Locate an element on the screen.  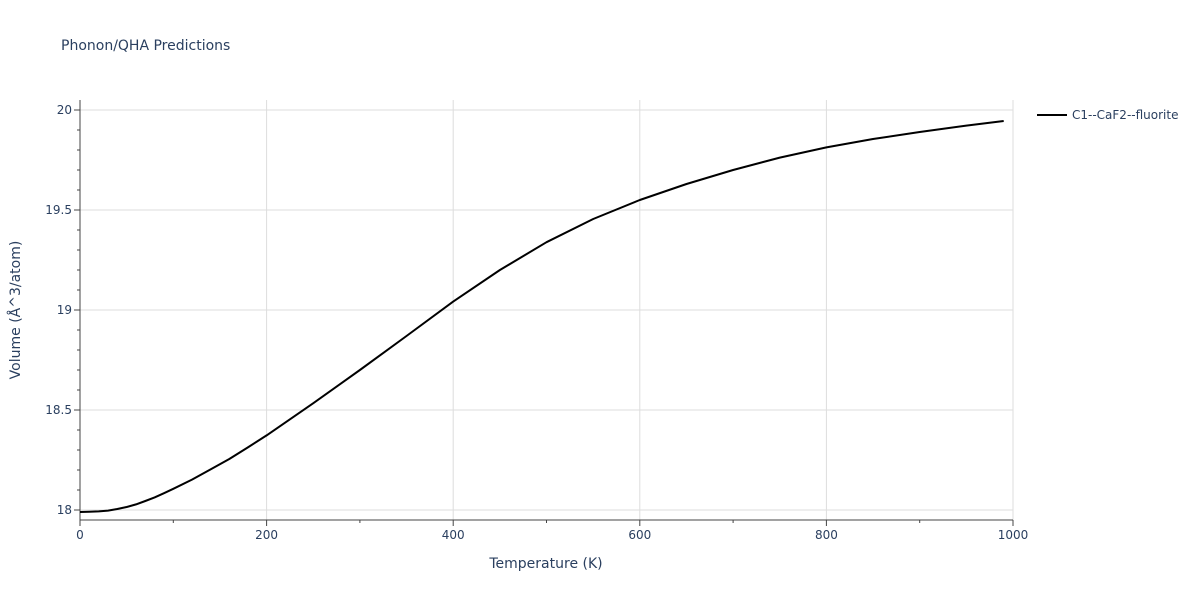
y-tick-label: 19 is located at coordinates (64, 310).